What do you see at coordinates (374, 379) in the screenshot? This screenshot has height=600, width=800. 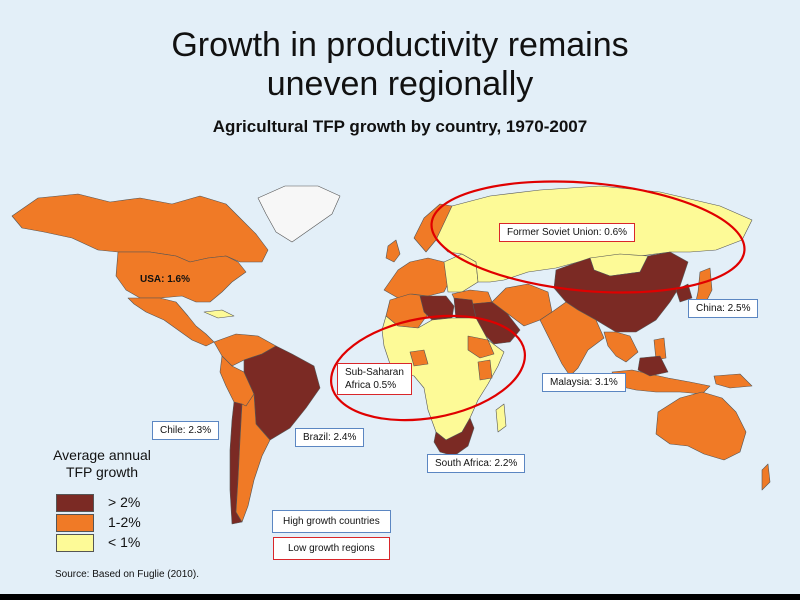 I see `ssa-label: Sub-Saharan Africa 0.5%` at bounding box center [374, 379].